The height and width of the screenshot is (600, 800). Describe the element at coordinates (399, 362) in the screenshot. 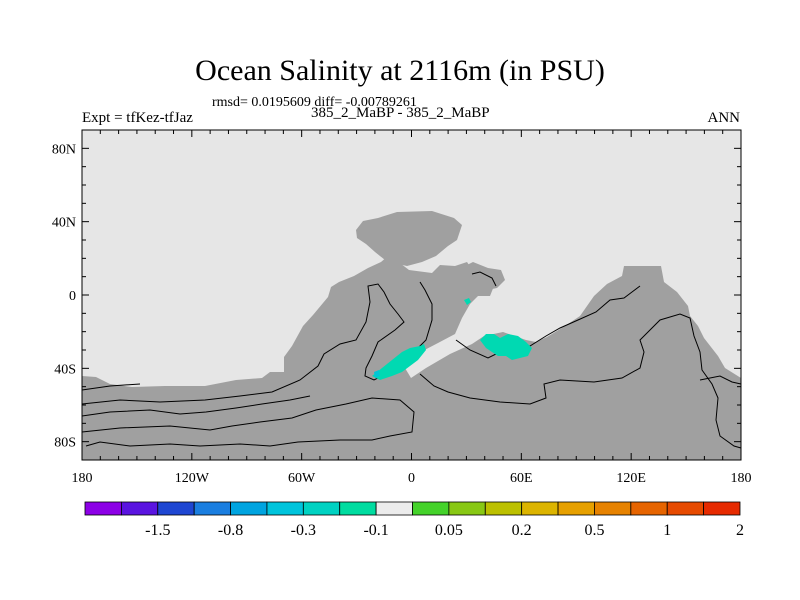

I see `anomaly-patch-south-atlantic` at that location.